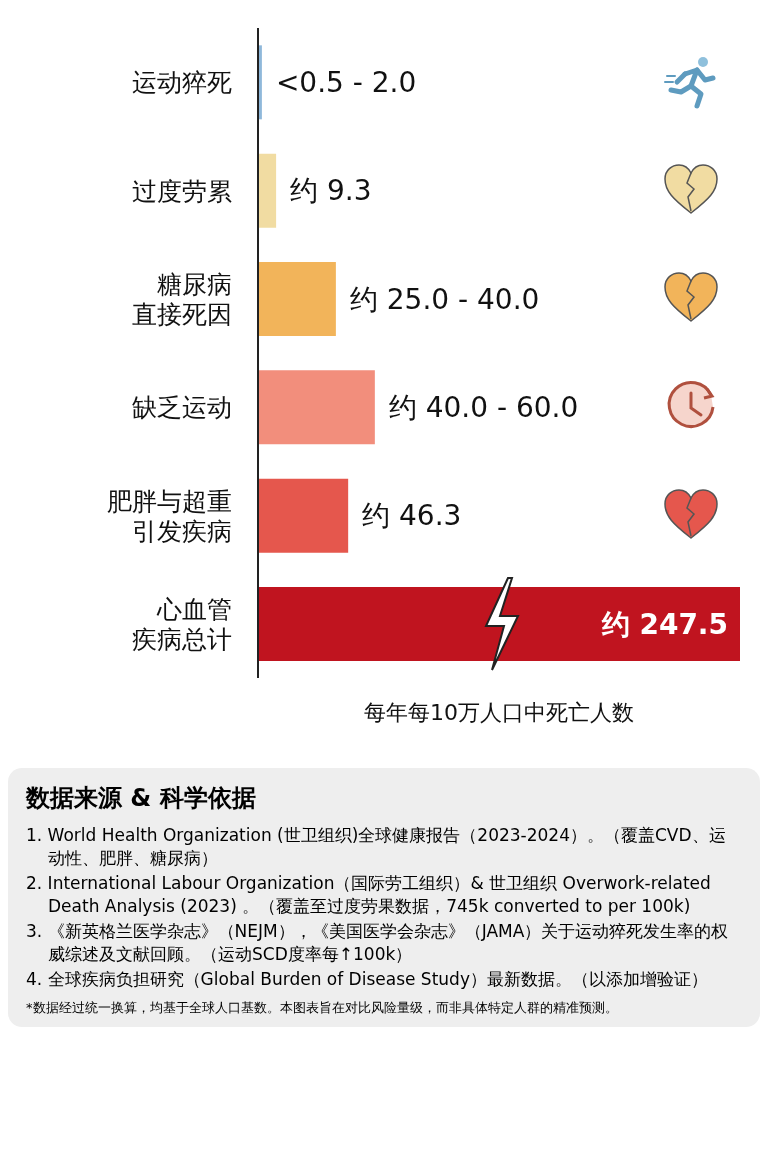 Image resolution: width=768 pixels, height=1158 pixels. Describe the element at coordinates (367, 979) in the screenshot. I see `text: 4. 全球疾病负担研究（Global Burden of Disease Study）最新数据。（以添加增验证）` at that location.